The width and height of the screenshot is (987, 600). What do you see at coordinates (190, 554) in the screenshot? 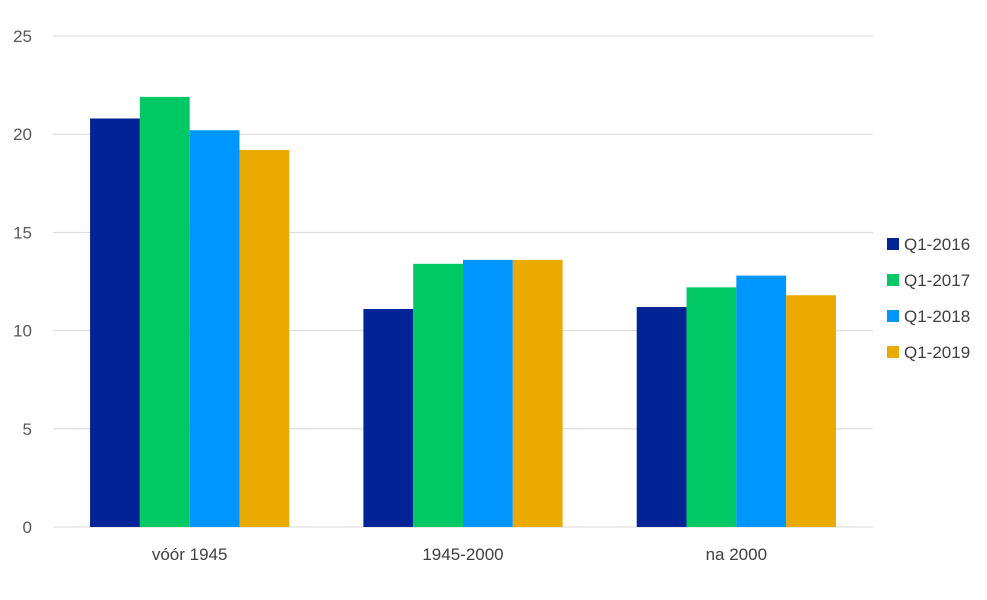
I see `x-category-label: vóór 1945` at bounding box center [190, 554].